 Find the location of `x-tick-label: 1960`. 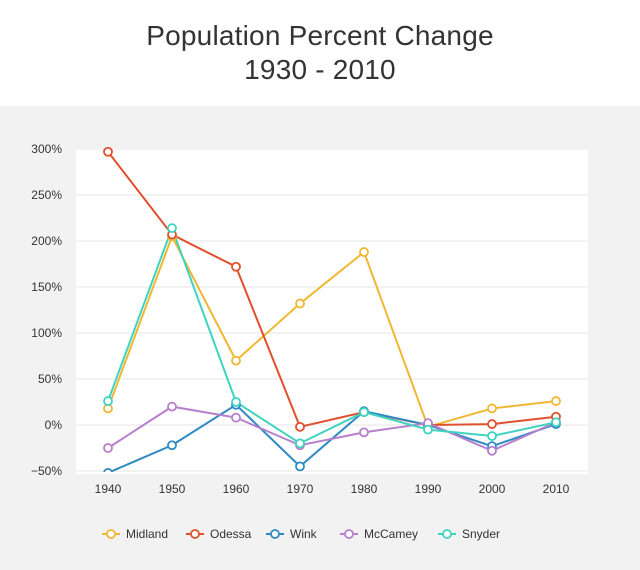

x-tick-label: 1960 is located at coordinates (236, 489).